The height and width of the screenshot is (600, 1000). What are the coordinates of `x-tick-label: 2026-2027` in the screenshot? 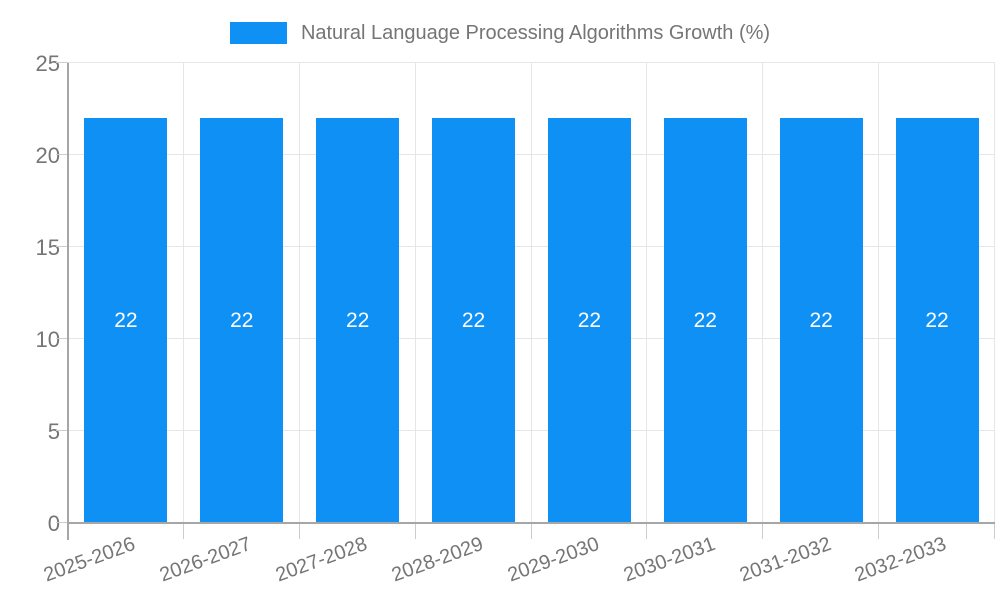 It's located at (205, 560).